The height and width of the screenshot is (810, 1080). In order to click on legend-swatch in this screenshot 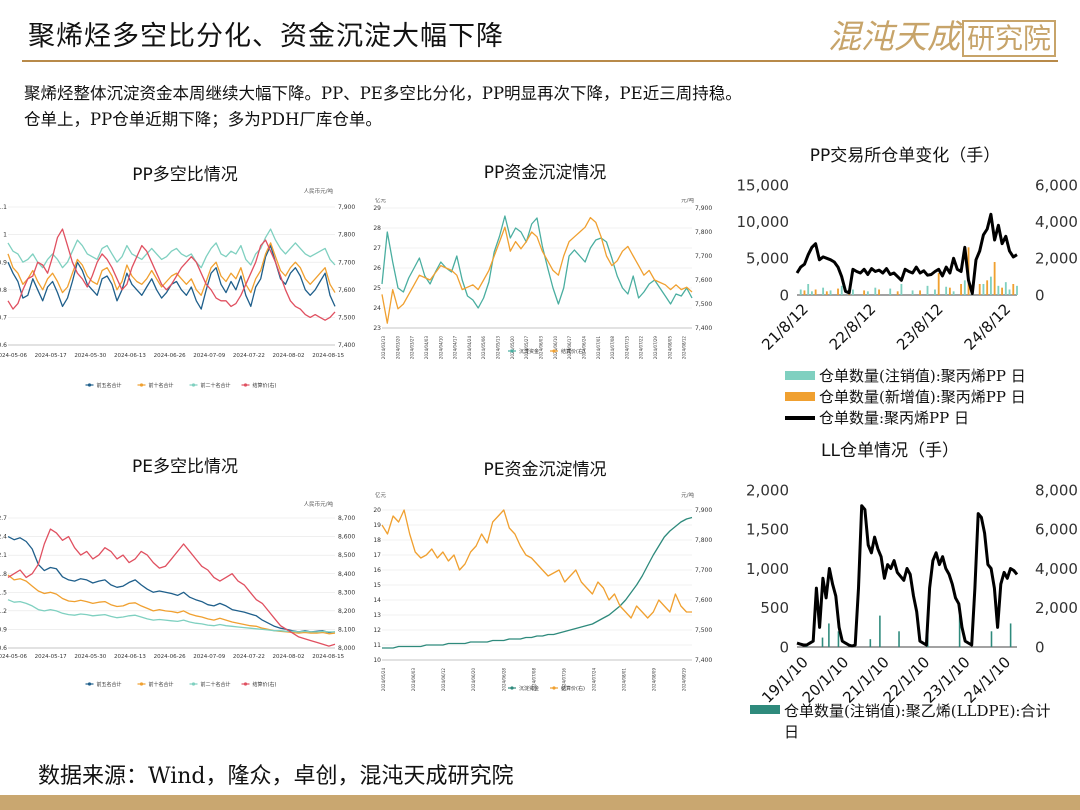, I will do `click(800, 417)`.